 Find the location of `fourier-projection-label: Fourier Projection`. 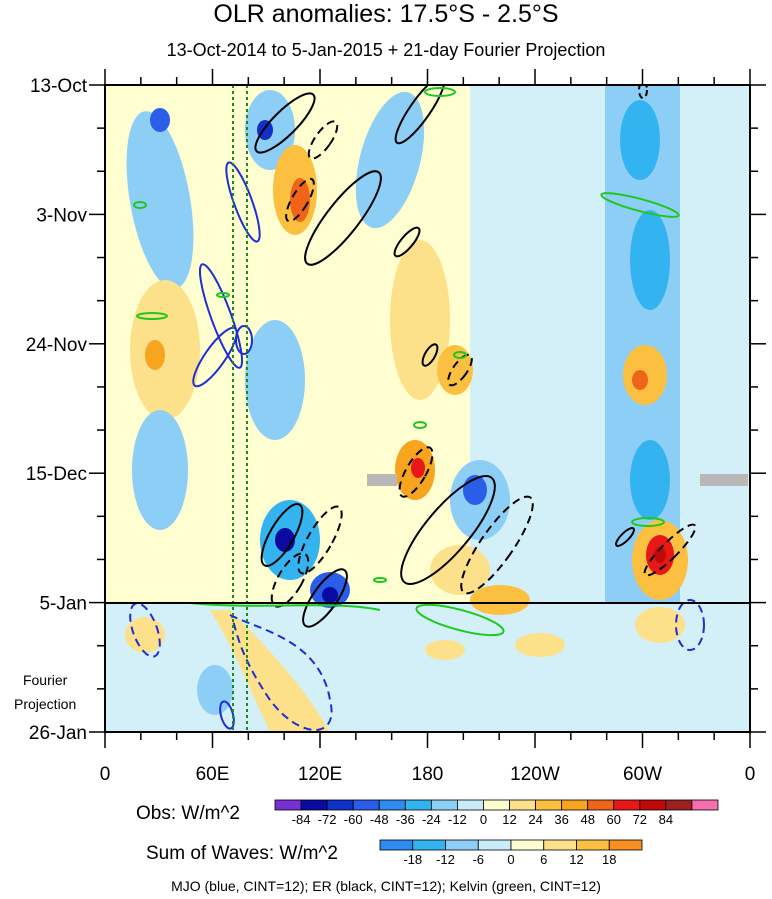

fourier-projection-label: Fourier Projection is located at coordinates (45, 692).